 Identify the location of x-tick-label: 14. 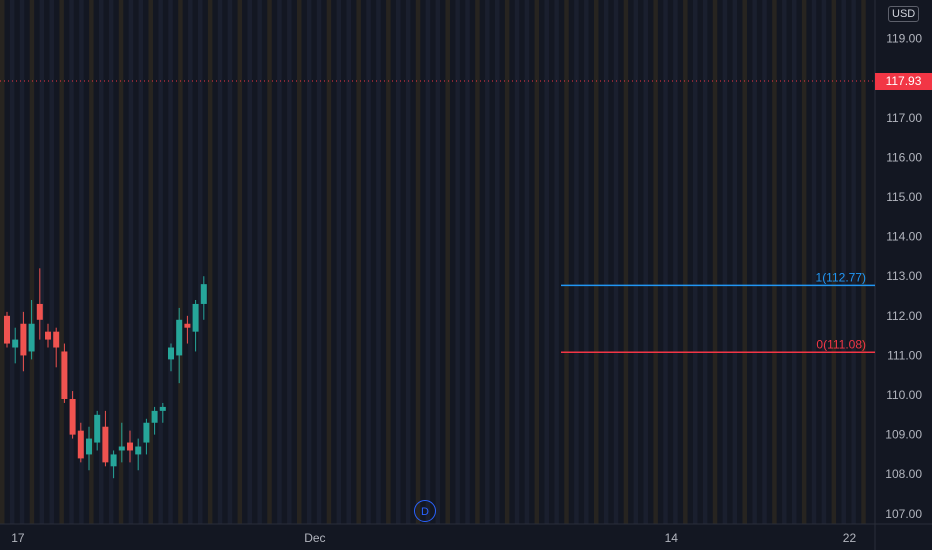
(672, 538).